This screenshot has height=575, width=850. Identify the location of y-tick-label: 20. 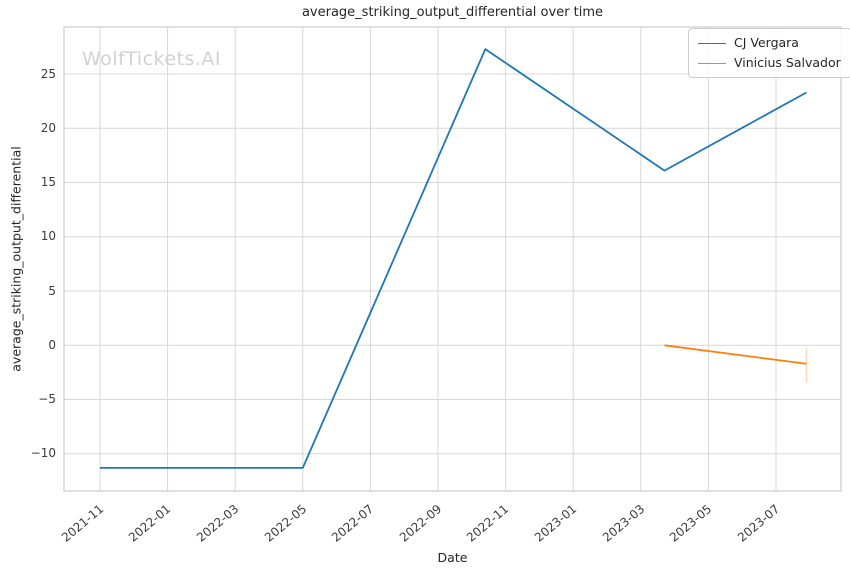
(48, 127).